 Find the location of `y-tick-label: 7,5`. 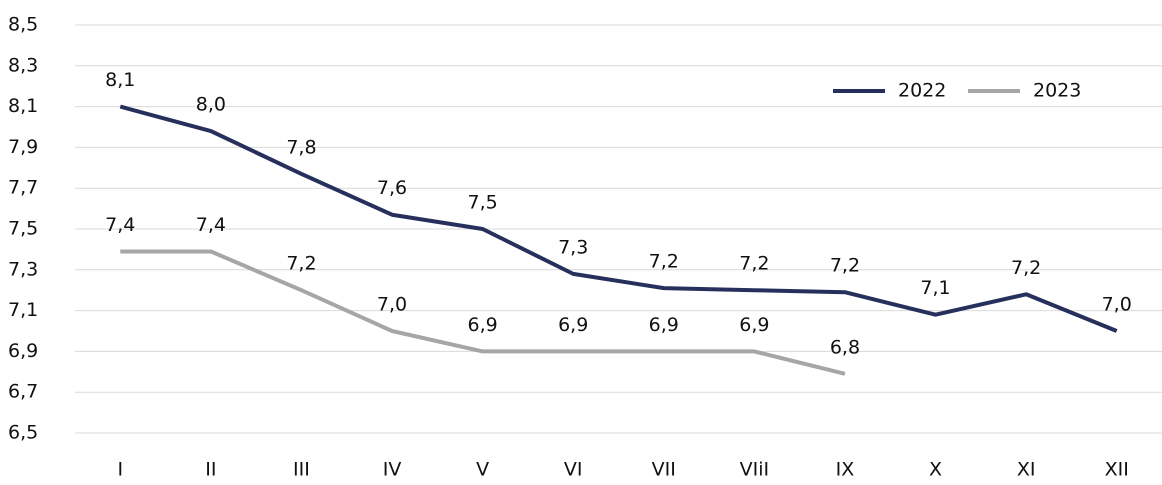

y-tick-label: 7,5 is located at coordinates (23, 229).